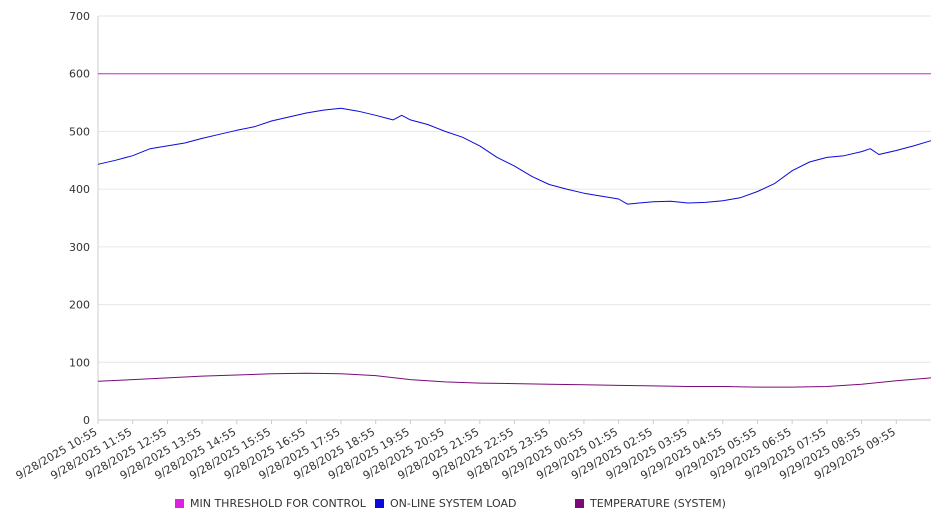 This screenshot has height=526, width=946. I want to click on y-tick-label: 400, so click(79, 189).